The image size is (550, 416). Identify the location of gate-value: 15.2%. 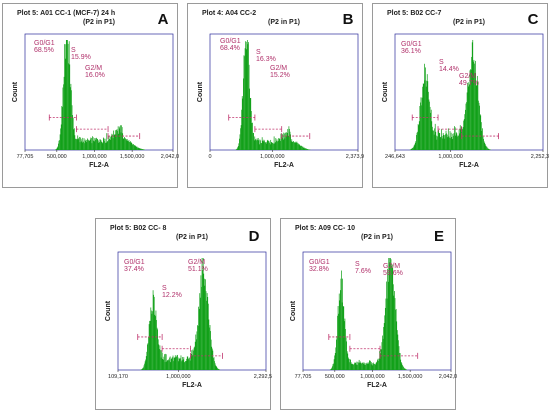
(280, 75).